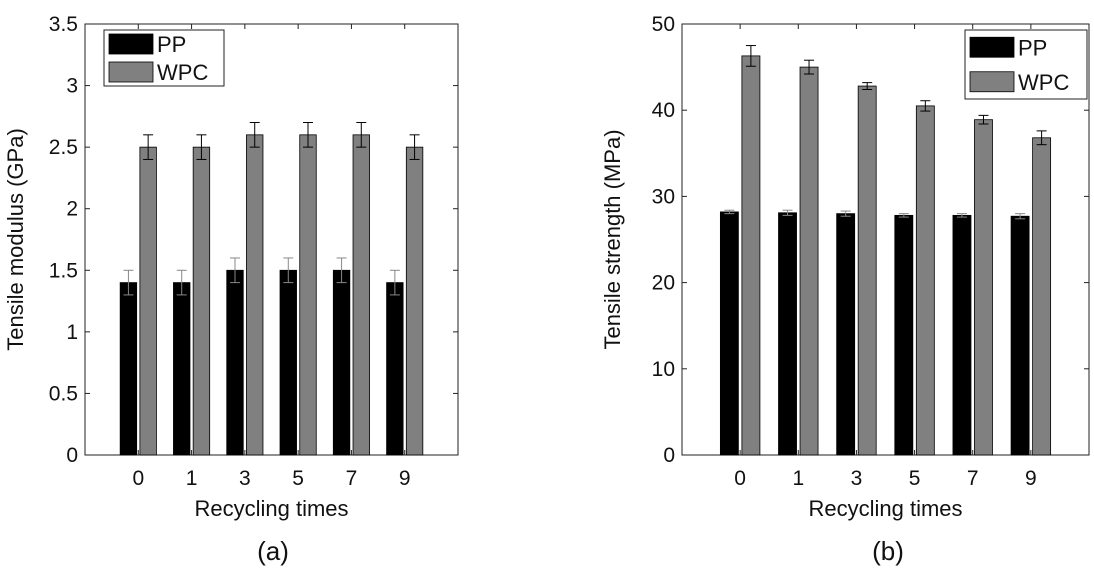 This screenshot has height=578, width=1094. Describe the element at coordinates (72, 209) in the screenshot. I see `y-tick-label: 2` at that location.